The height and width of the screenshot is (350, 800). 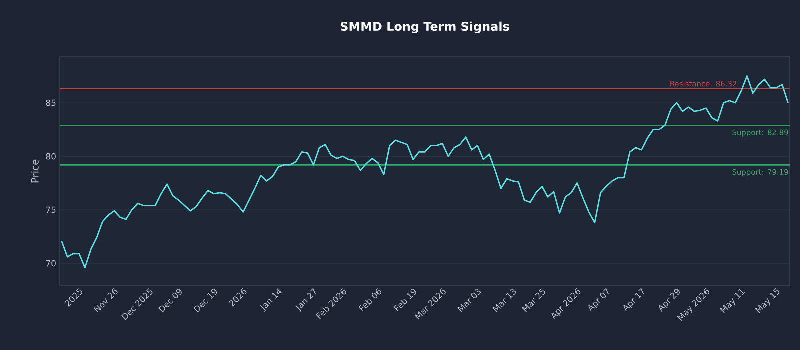 What do you see at coordinates (35, 171) in the screenshot?
I see `y-axis-title: Price` at bounding box center [35, 171].